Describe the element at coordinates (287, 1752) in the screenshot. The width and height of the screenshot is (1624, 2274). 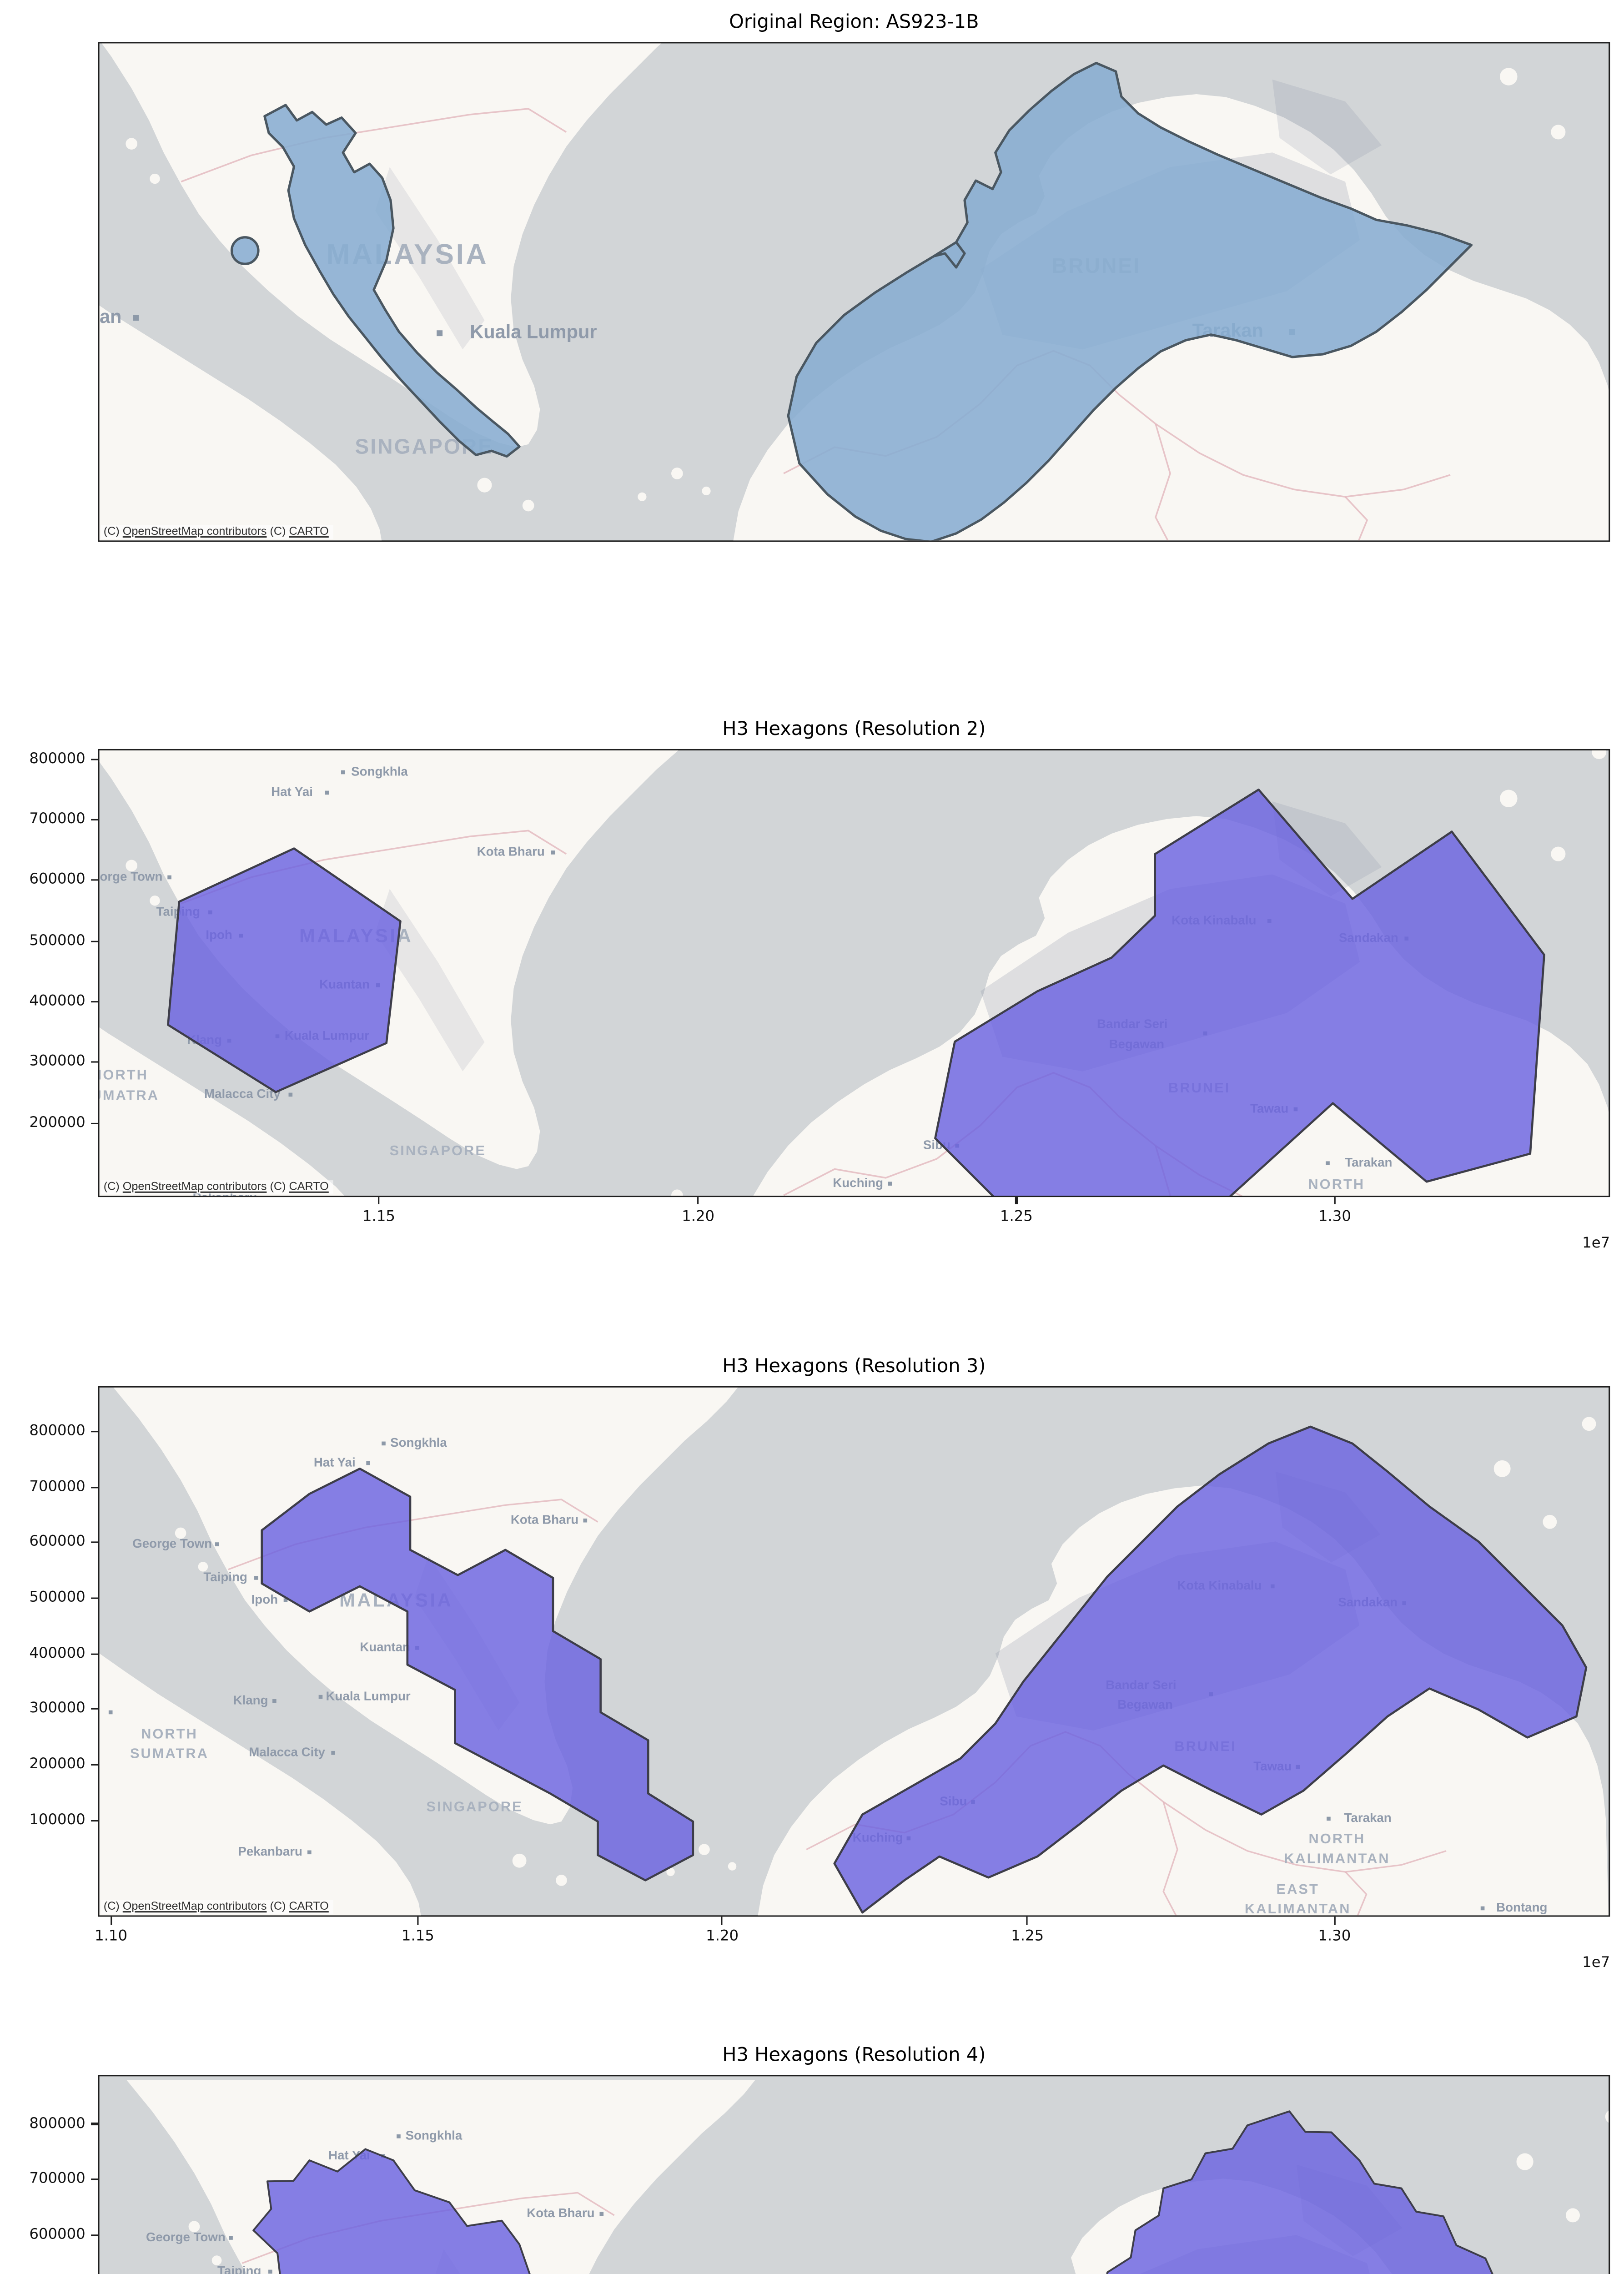
I see `city-label: Malacca City` at that location.